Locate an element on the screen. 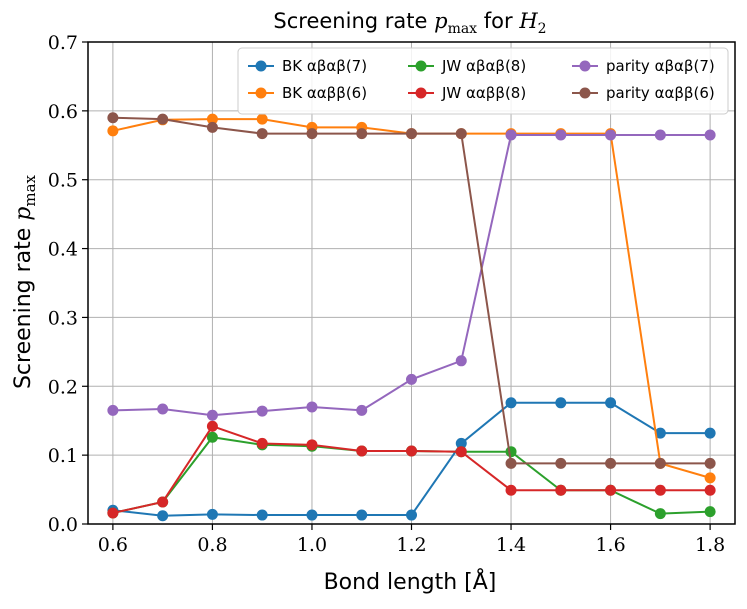 Image resolution: width=747 pixels, height=609 pixels. ylabel-prefix: Screening rate is located at coordinates (23, 305).